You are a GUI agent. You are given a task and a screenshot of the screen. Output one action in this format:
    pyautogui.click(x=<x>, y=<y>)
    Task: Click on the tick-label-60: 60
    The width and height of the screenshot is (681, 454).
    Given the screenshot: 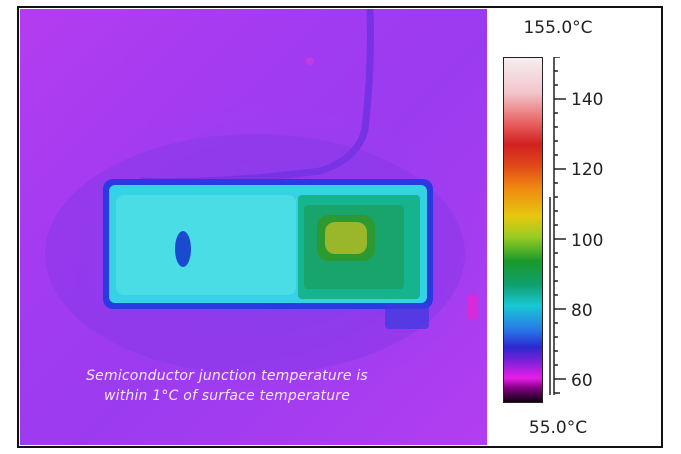 What is the action you would take?
    pyautogui.click(x=582, y=381)
    